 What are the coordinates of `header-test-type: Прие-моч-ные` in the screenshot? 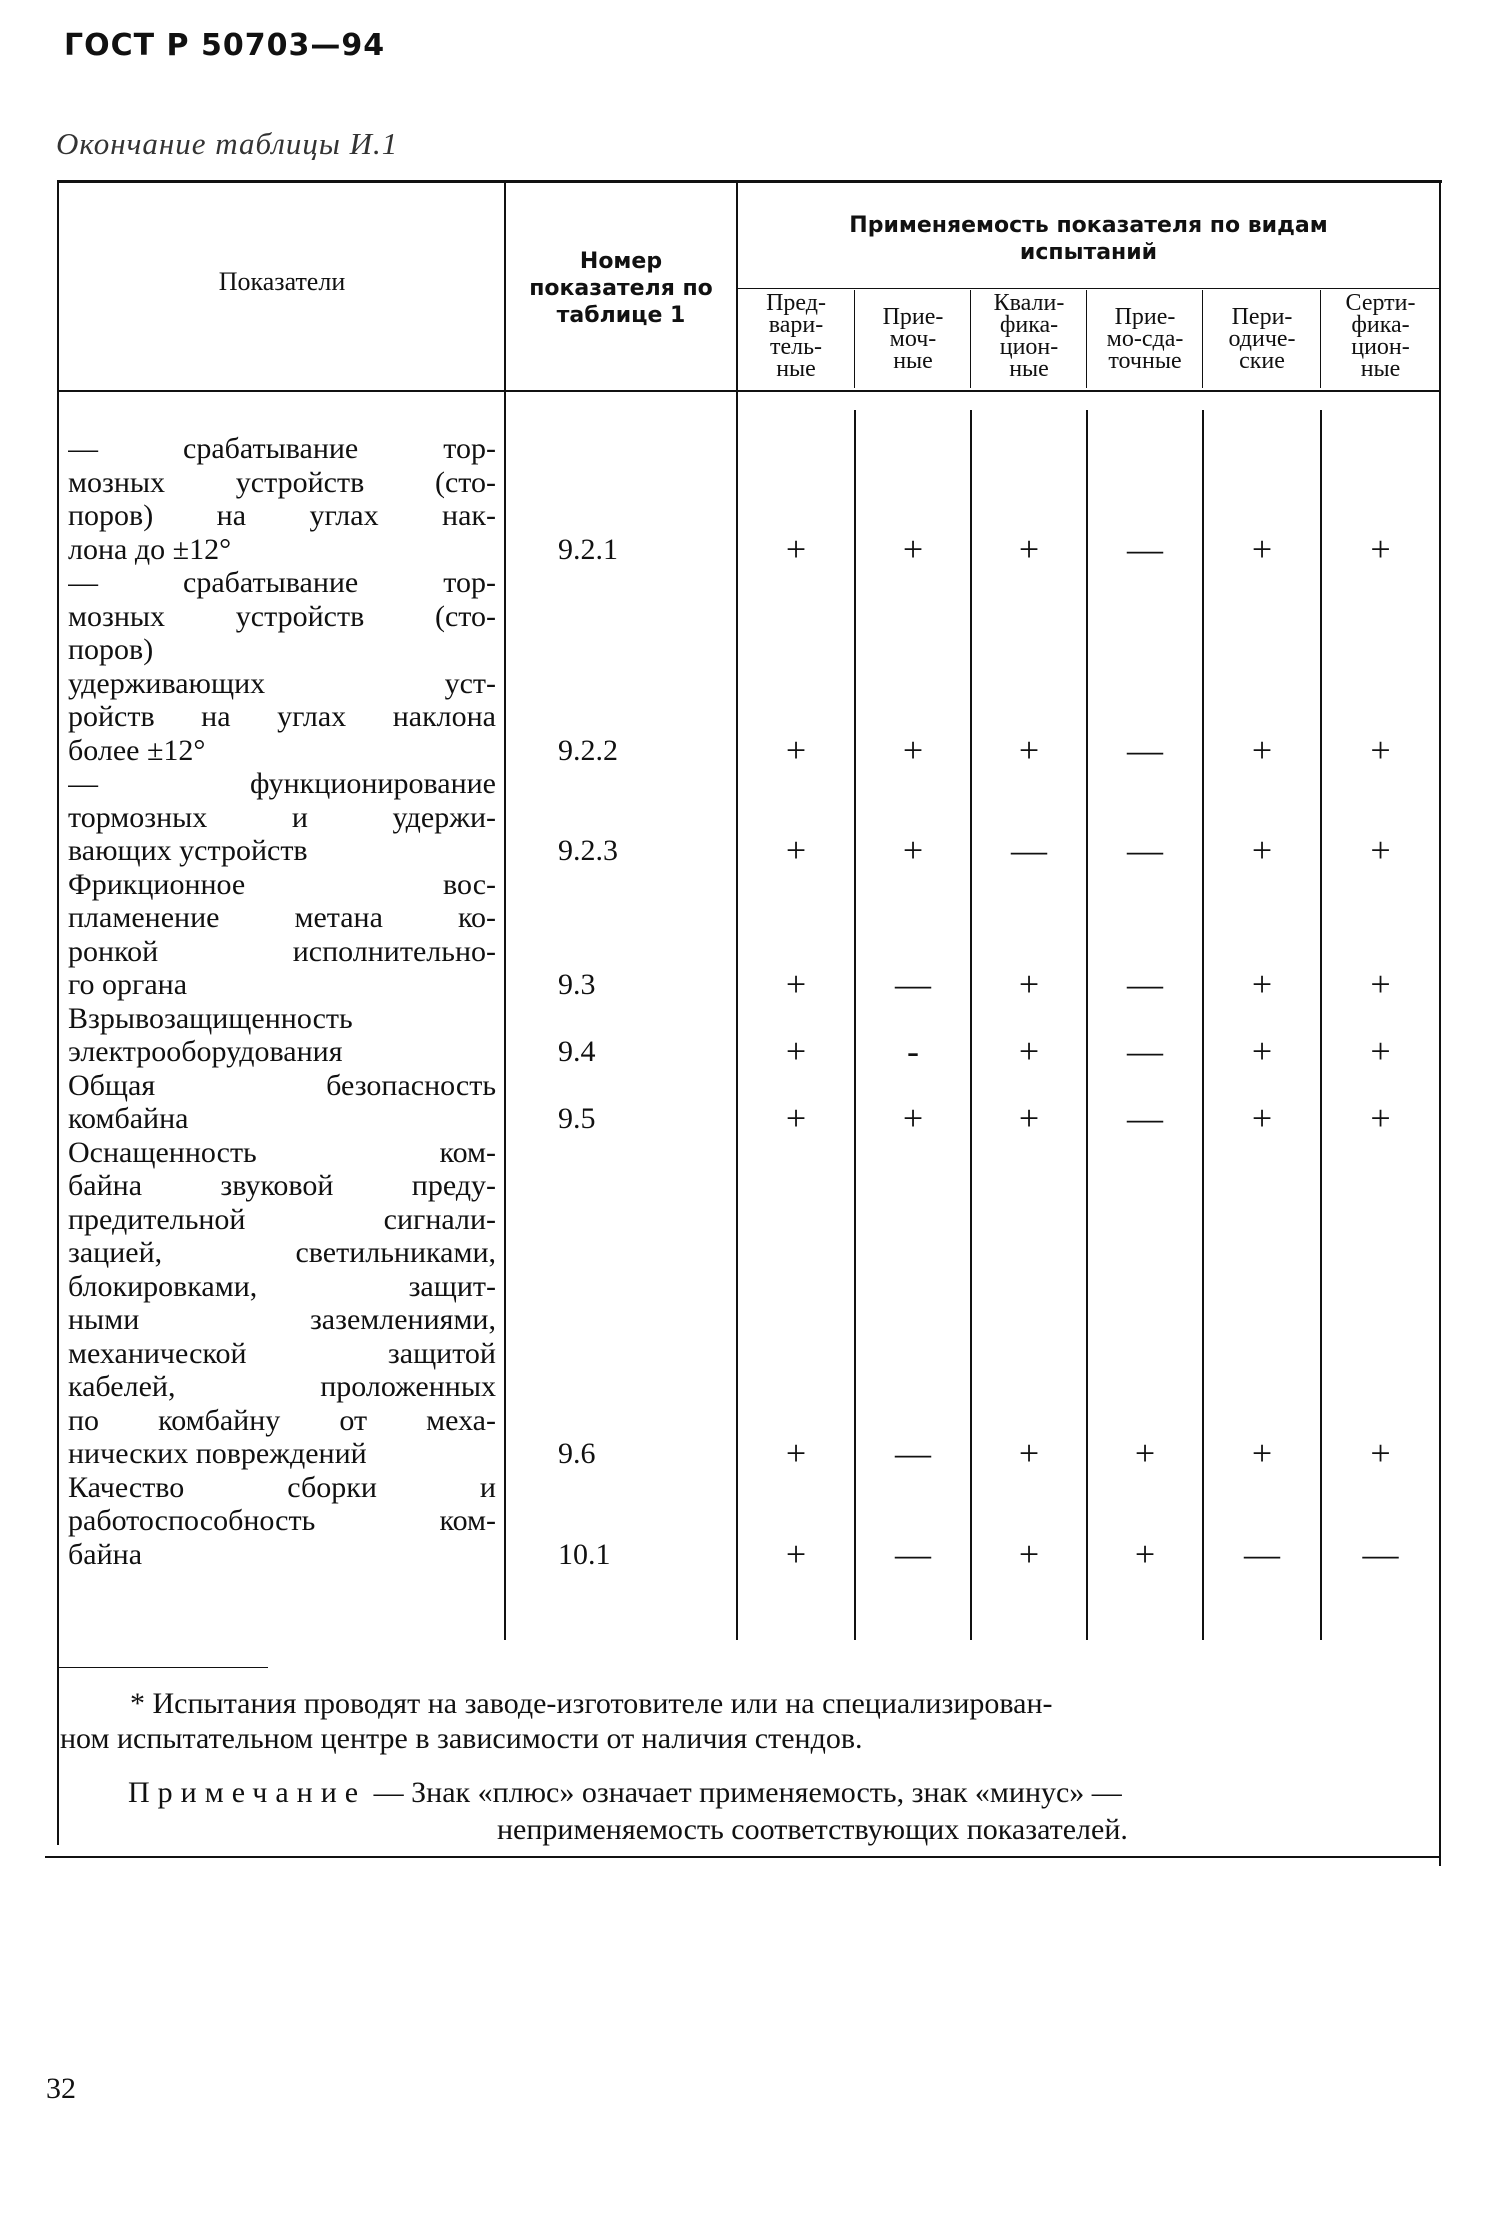 It's located at (913, 339).